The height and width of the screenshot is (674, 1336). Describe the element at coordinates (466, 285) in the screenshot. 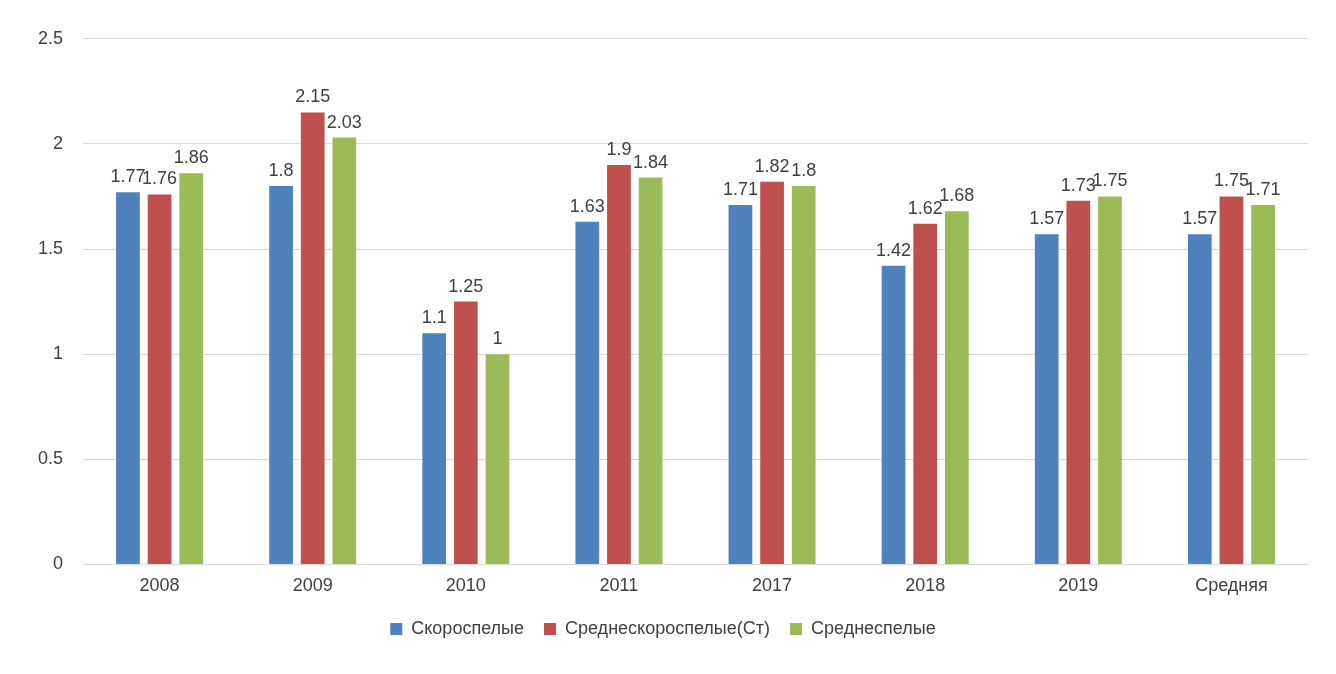

I see `data-label: 1.25` at that location.